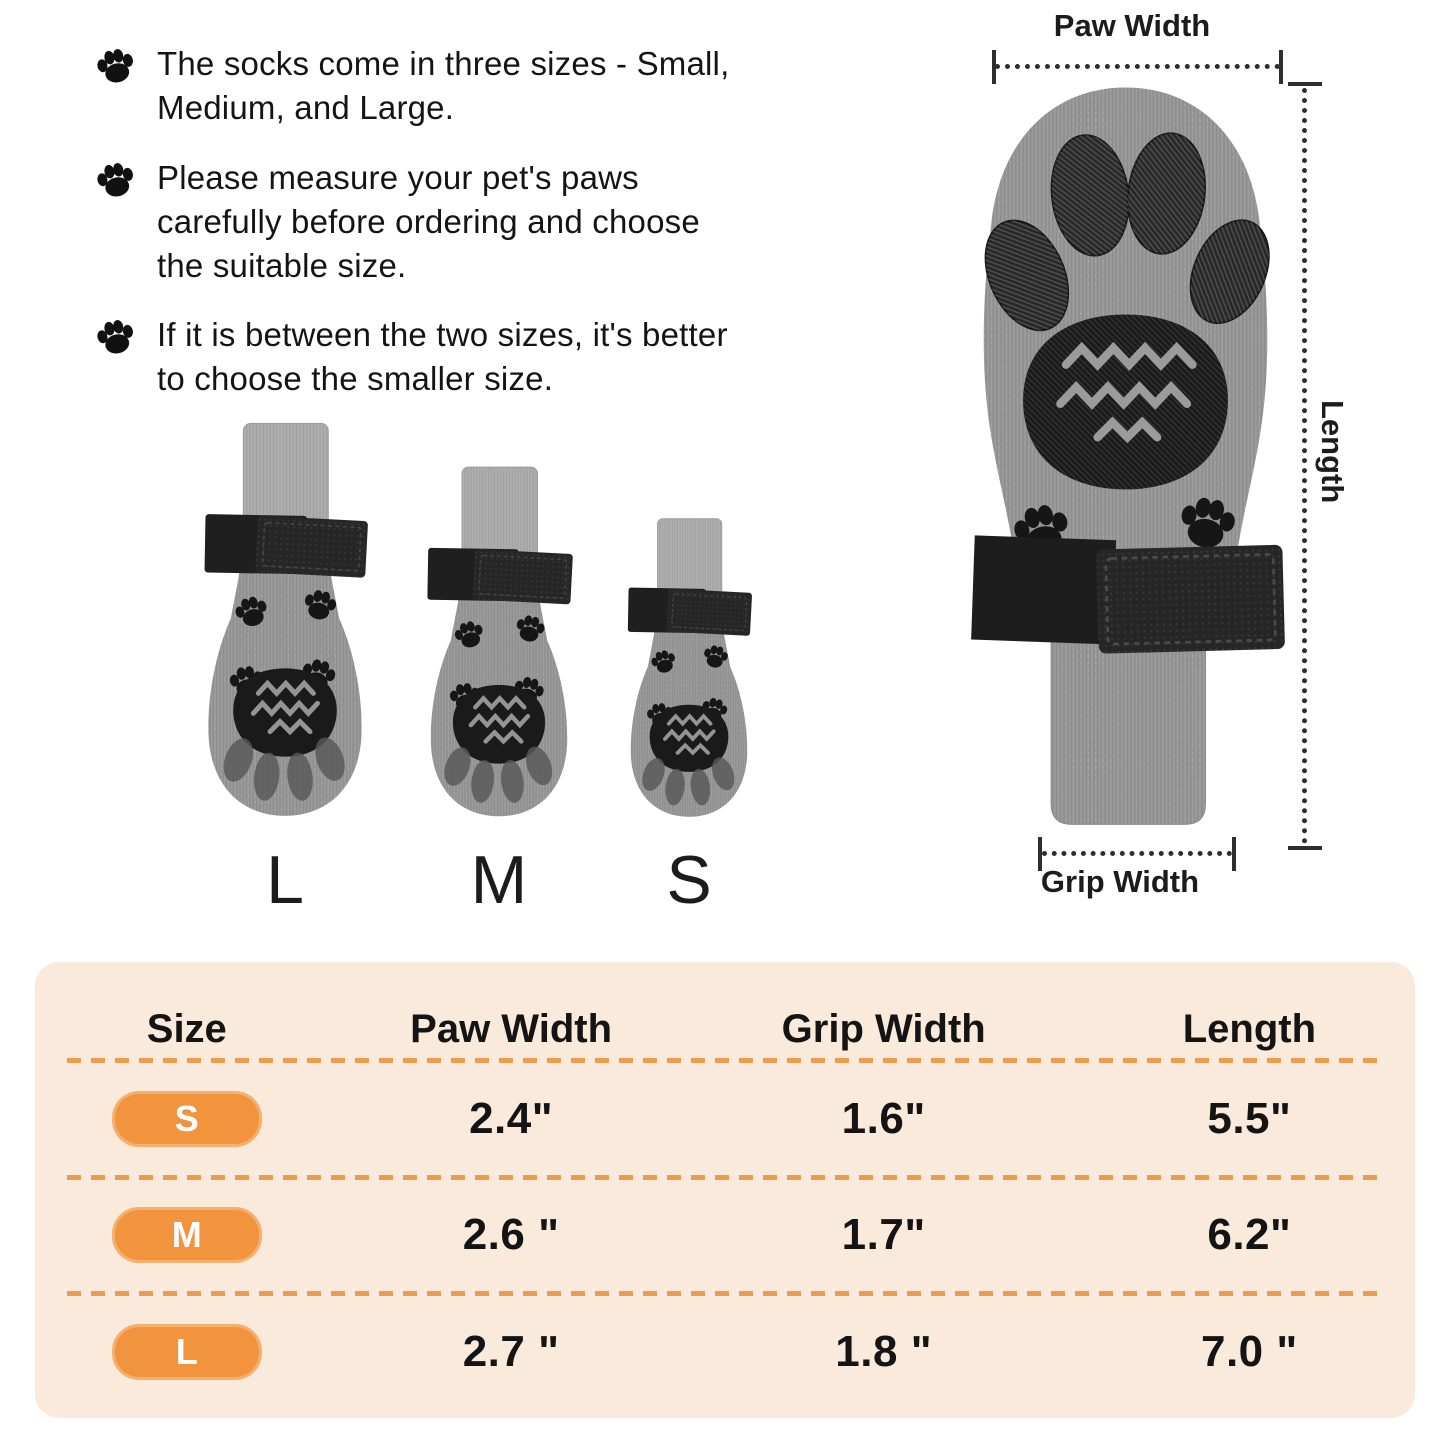 This screenshot has width=1445, height=1445. I want to click on length-label: Length, so click(1332, 452).